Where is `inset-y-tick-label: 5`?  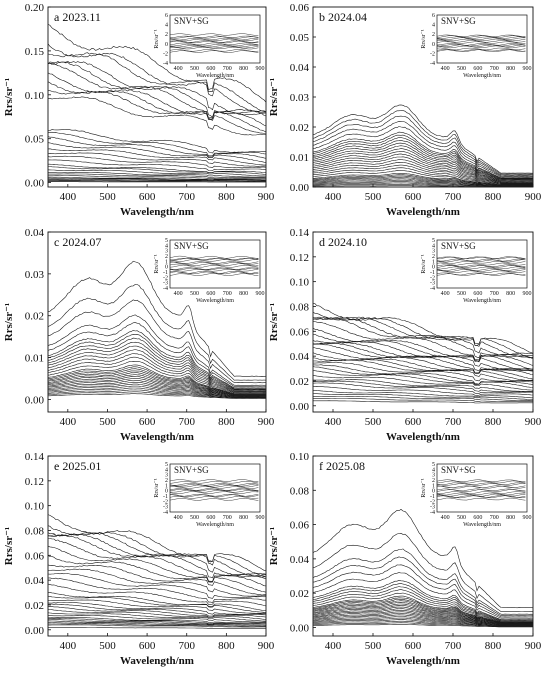
inset-y-tick-label: 5 is located at coordinates (166, 241).